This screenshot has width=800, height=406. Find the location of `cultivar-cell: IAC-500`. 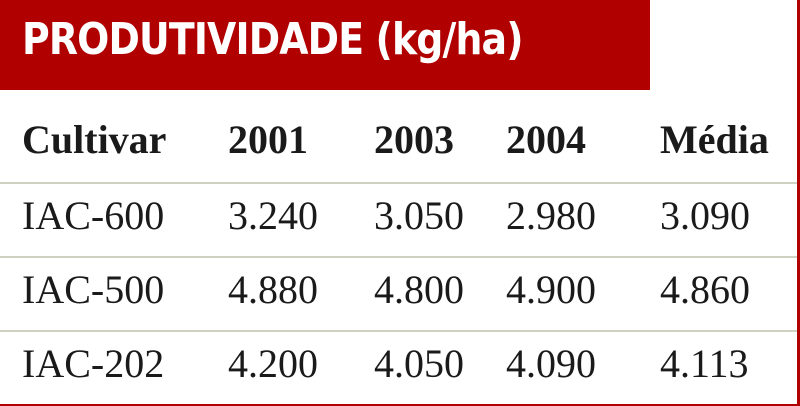

cultivar-cell: IAC-500 is located at coordinates (93, 289).